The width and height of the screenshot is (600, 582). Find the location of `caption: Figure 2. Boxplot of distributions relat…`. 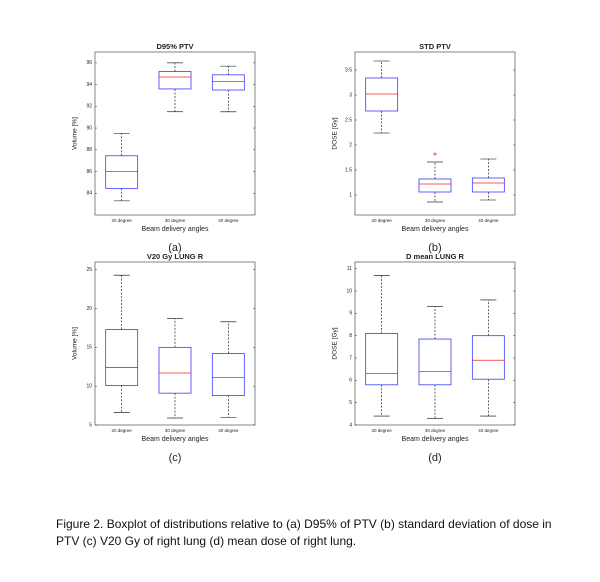

caption: Figure 2. Boxplot of distributions relat… is located at coordinates (304, 532).